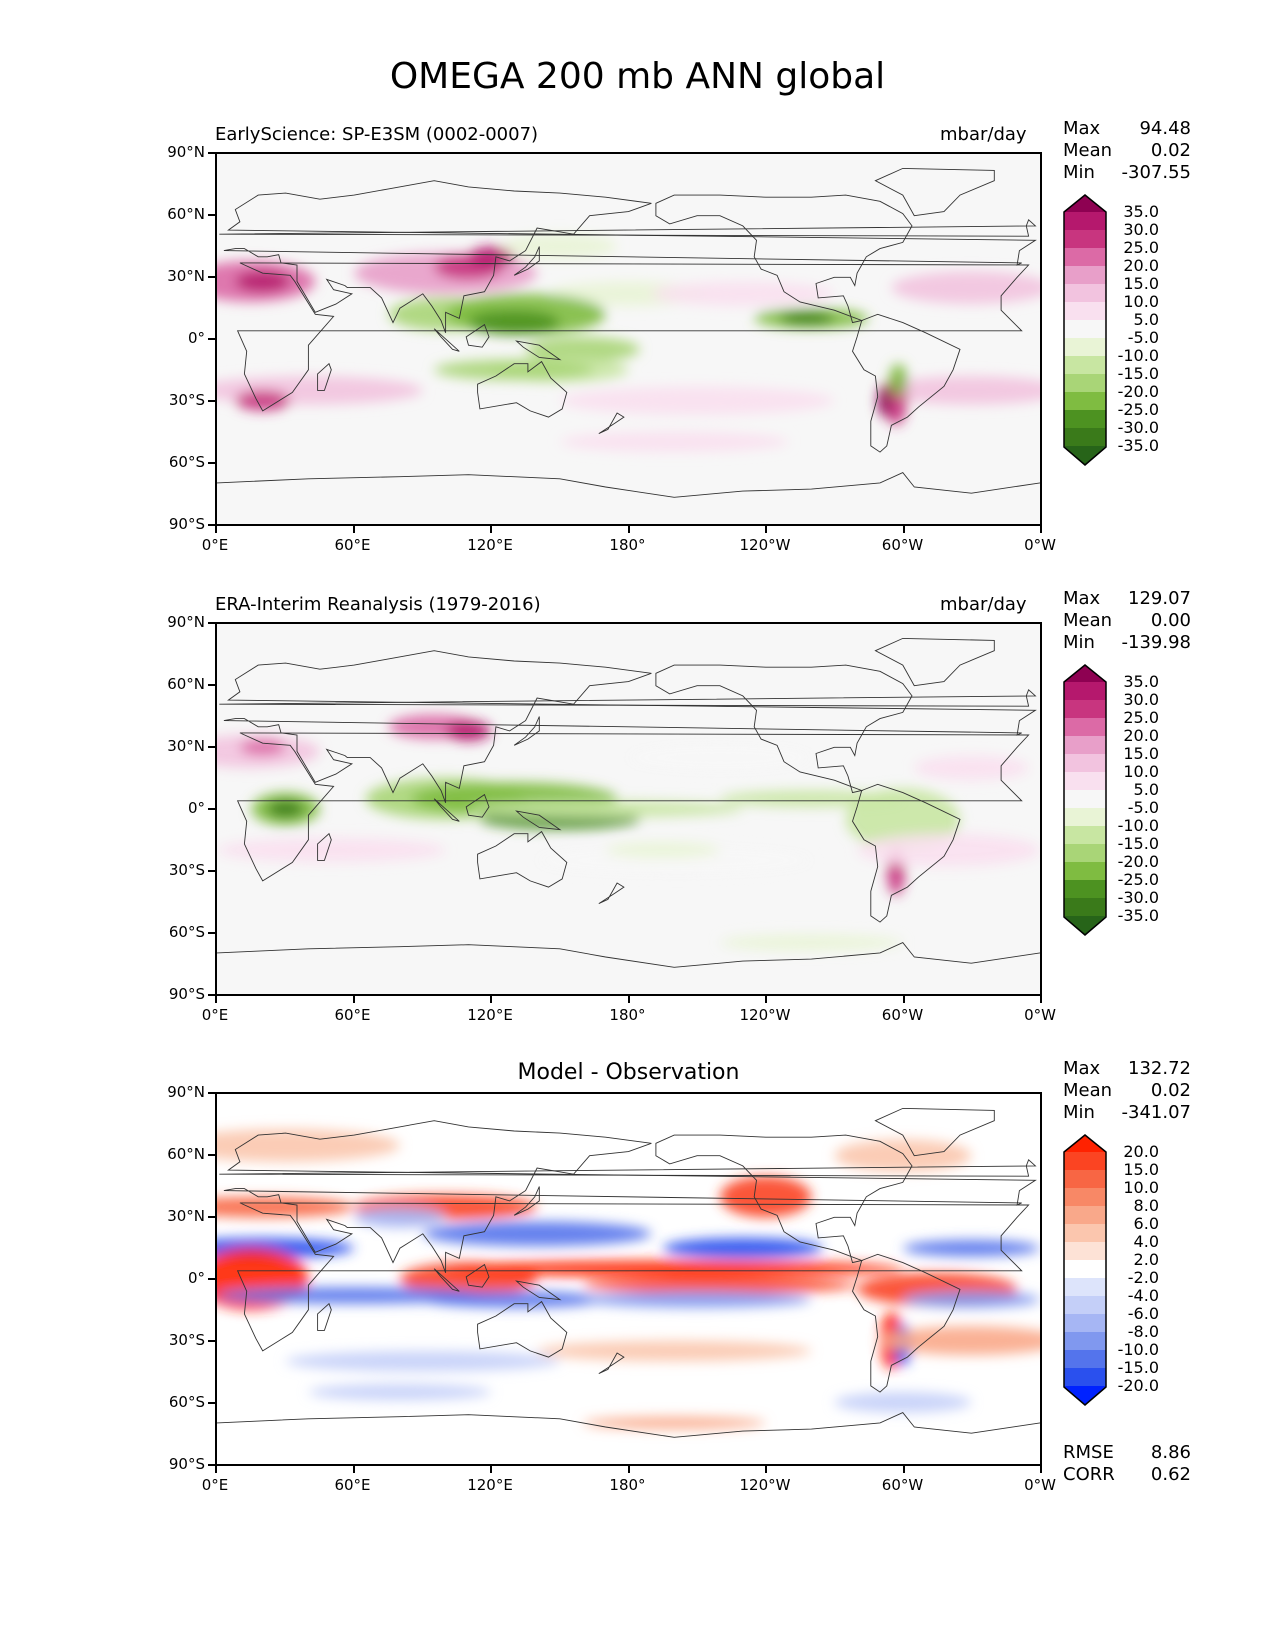  What do you see at coordinates (630, 726) in the screenshot?
I see `coastline-eurasia` at bounding box center [630, 726].